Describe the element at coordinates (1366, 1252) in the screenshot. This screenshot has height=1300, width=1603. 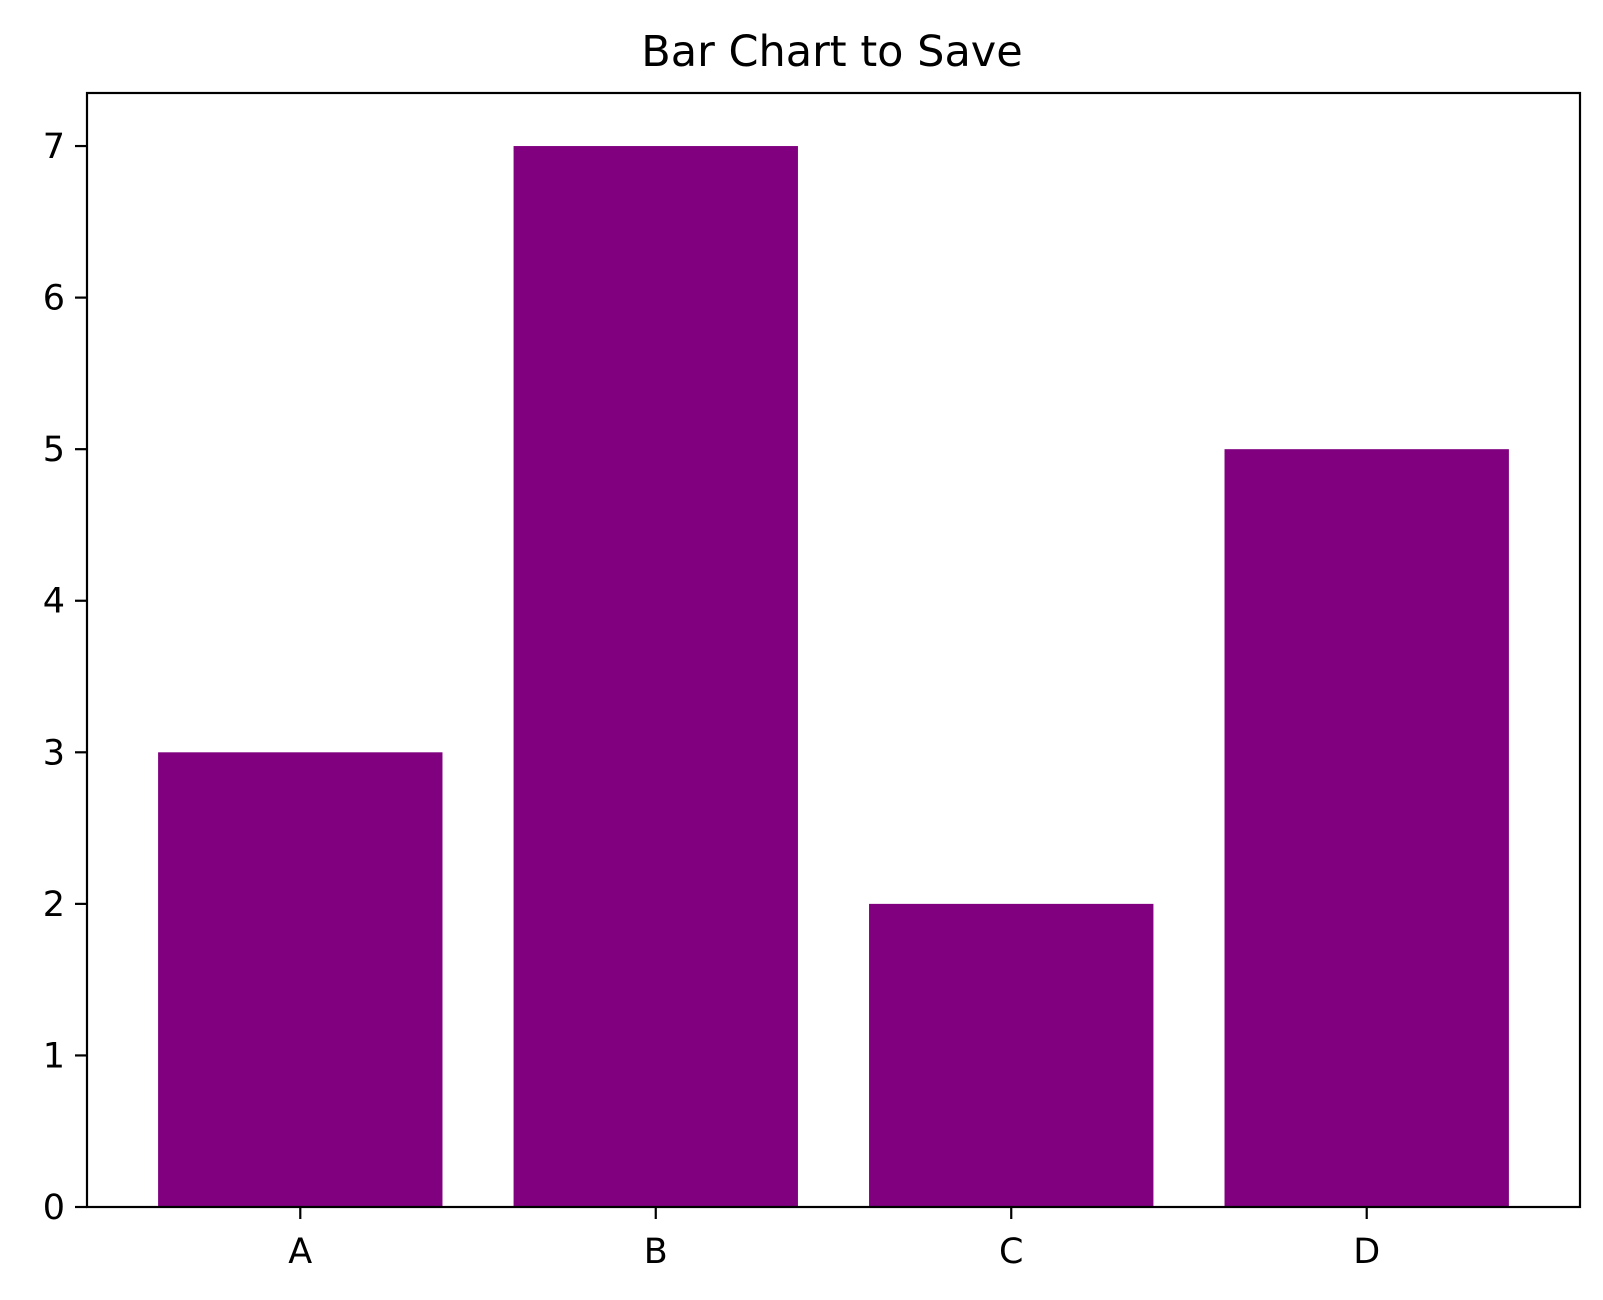
I see `x-tick-label: D` at that location.